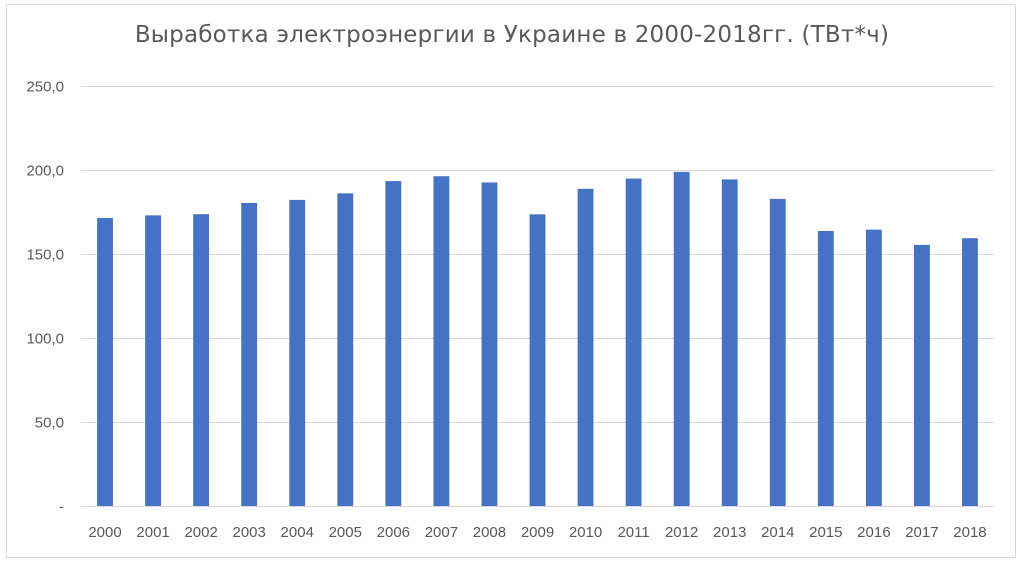  Describe the element at coordinates (153, 361) in the screenshot. I see `bar-2001` at that location.